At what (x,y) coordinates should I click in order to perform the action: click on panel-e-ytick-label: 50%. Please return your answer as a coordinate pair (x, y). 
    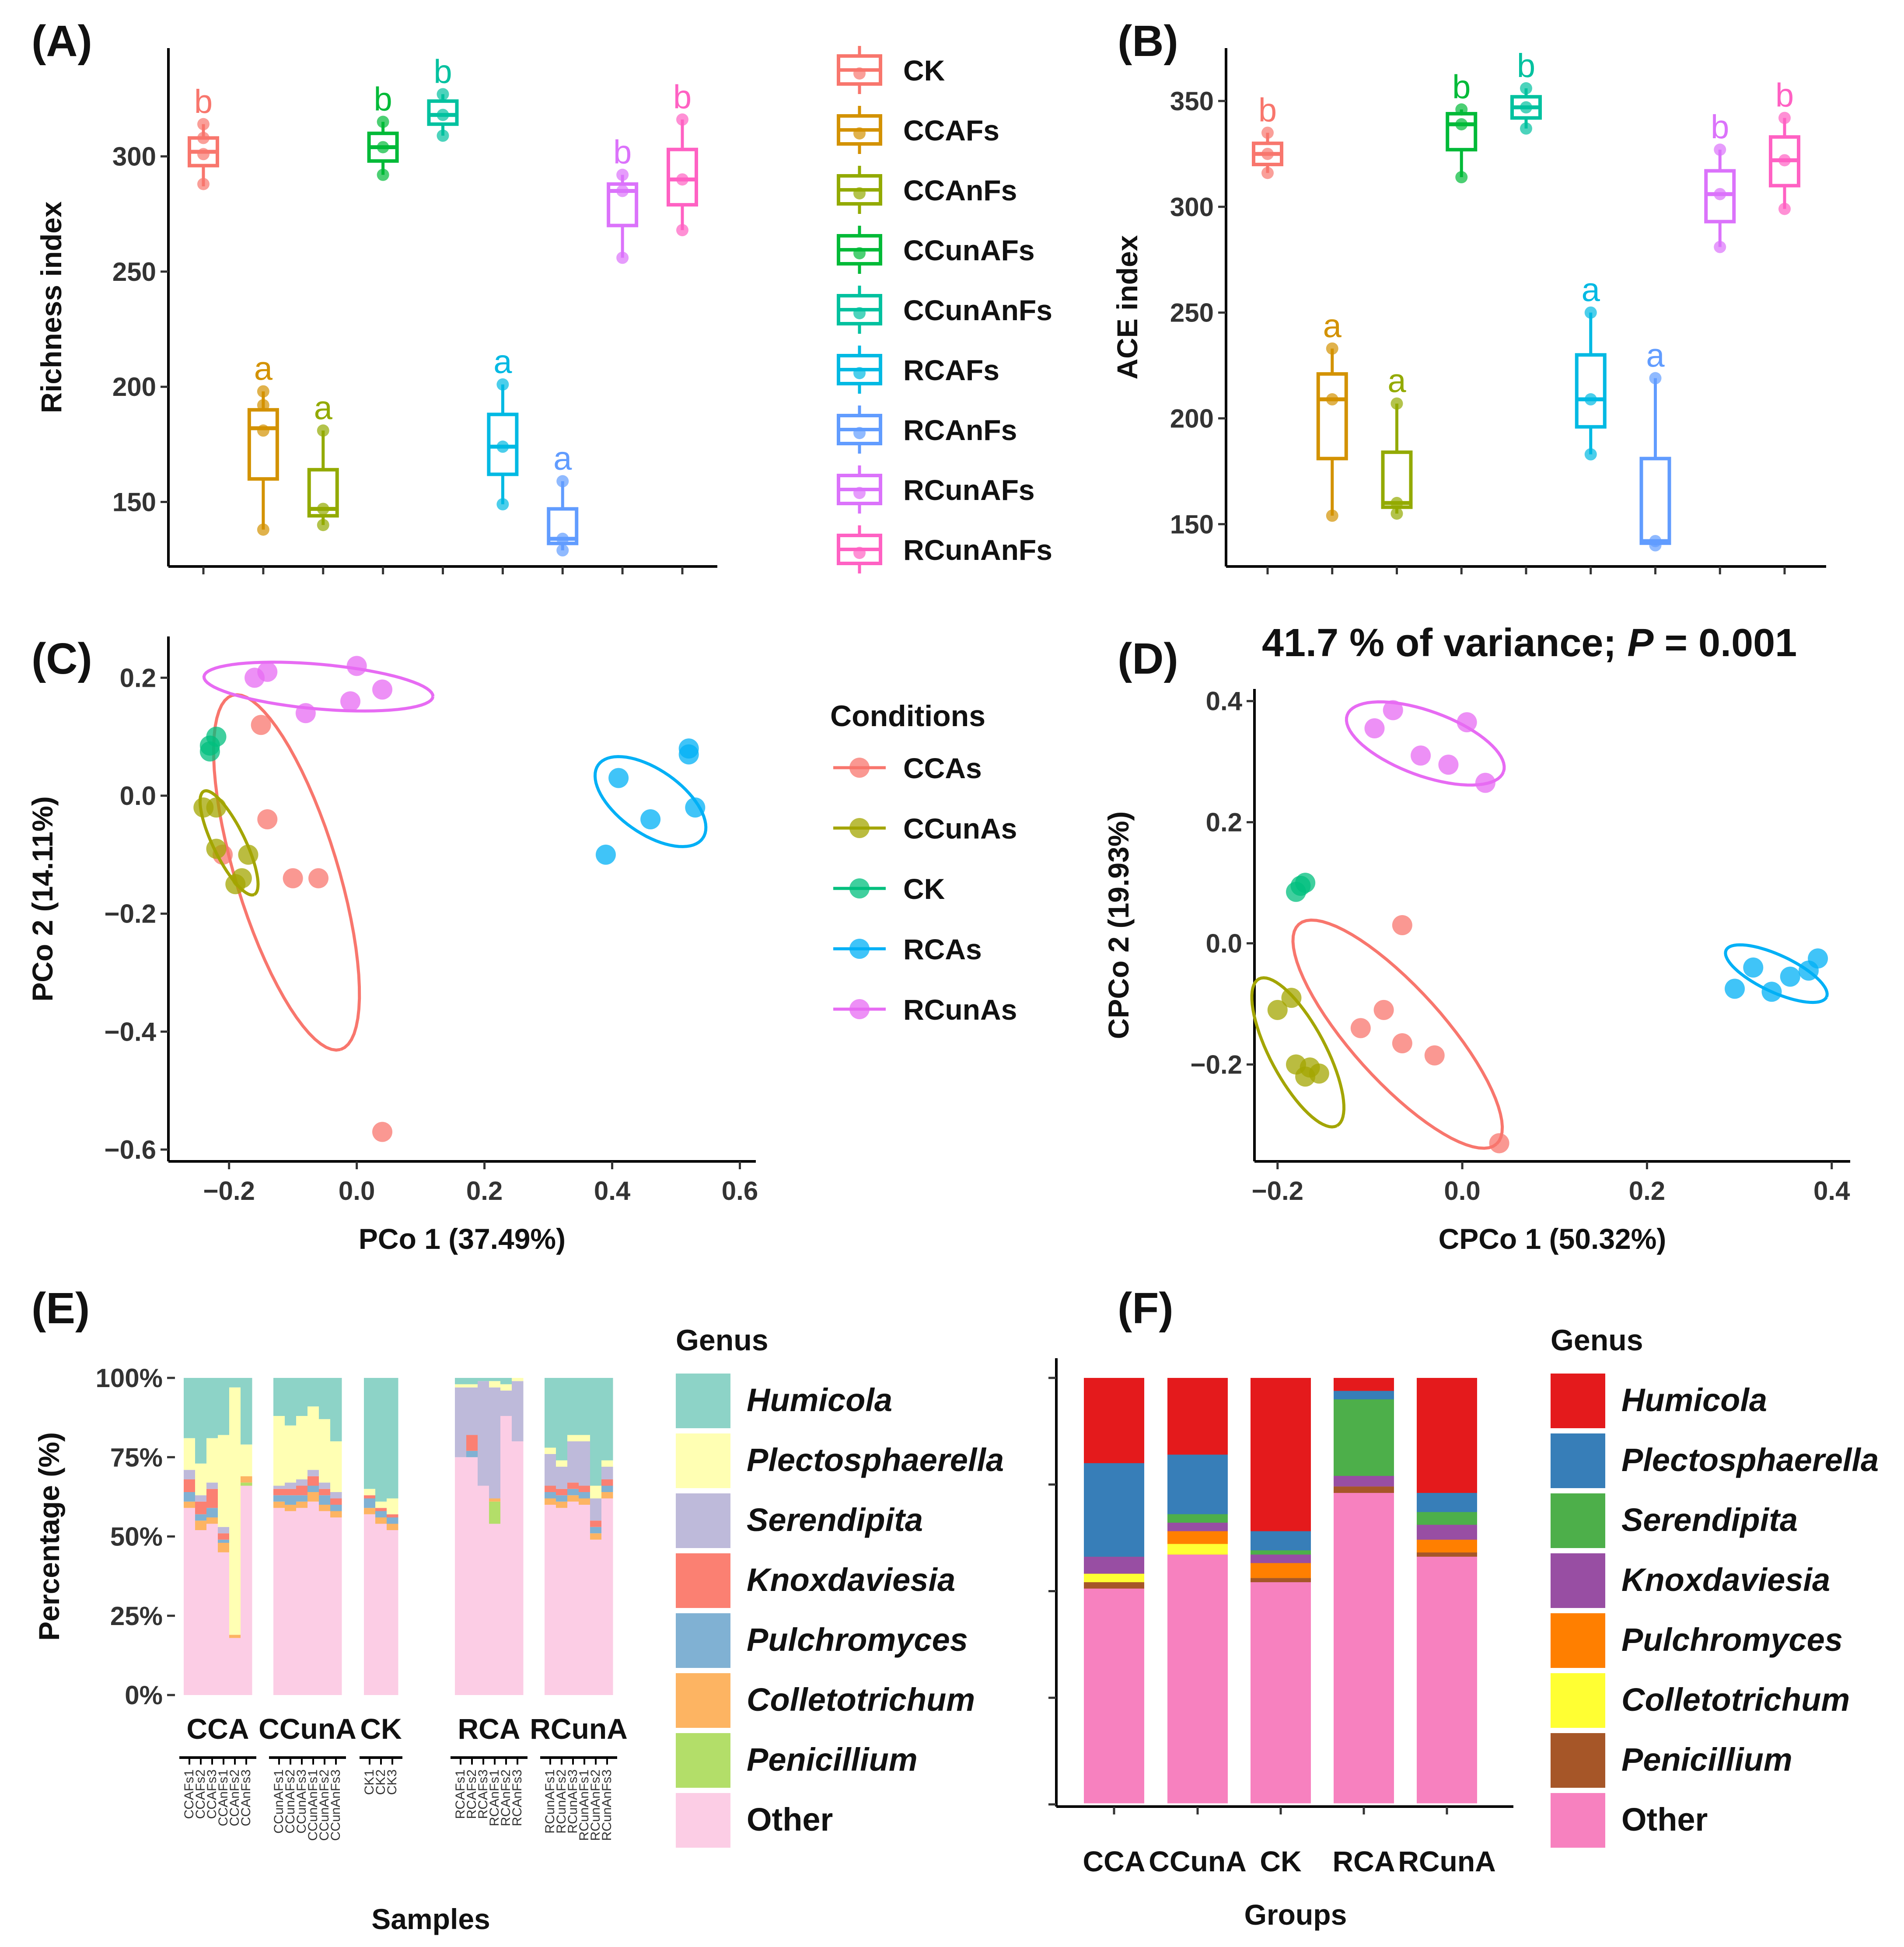
    Looking at the image, I should click on (136, 1537).